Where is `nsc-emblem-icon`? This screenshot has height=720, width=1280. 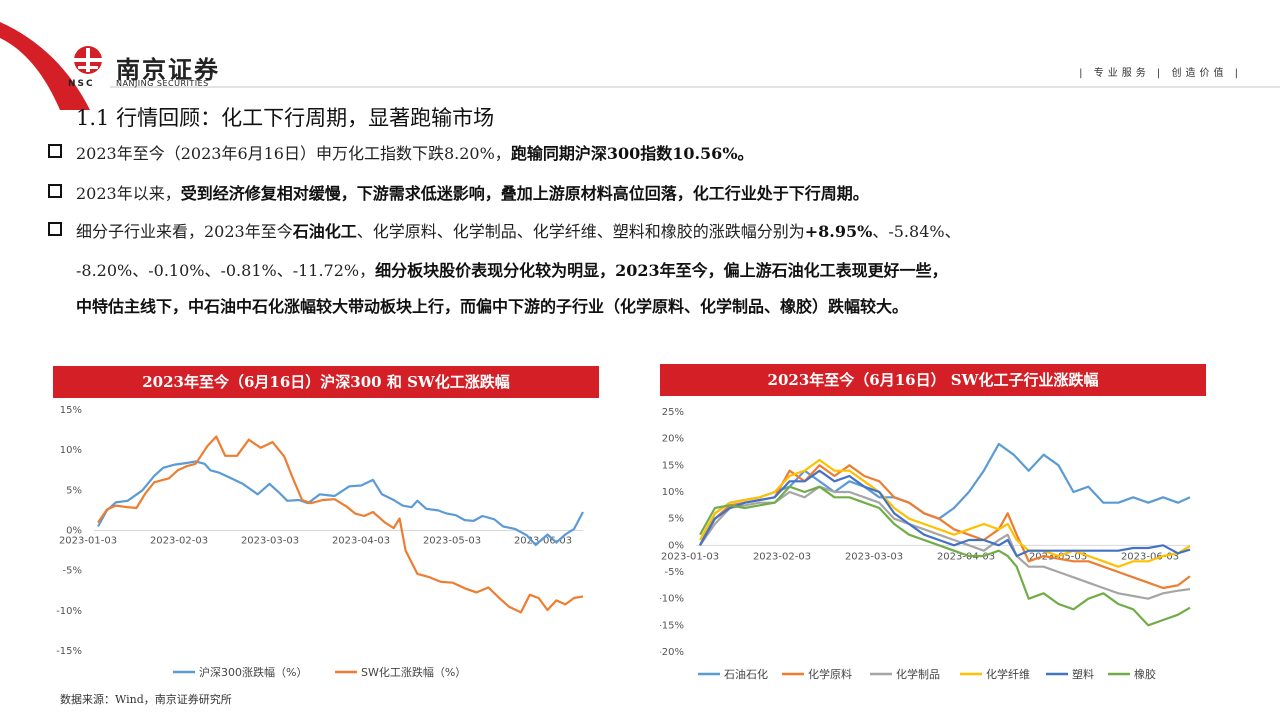 nsc-emblem-icon is located at coordinates (88, 60).